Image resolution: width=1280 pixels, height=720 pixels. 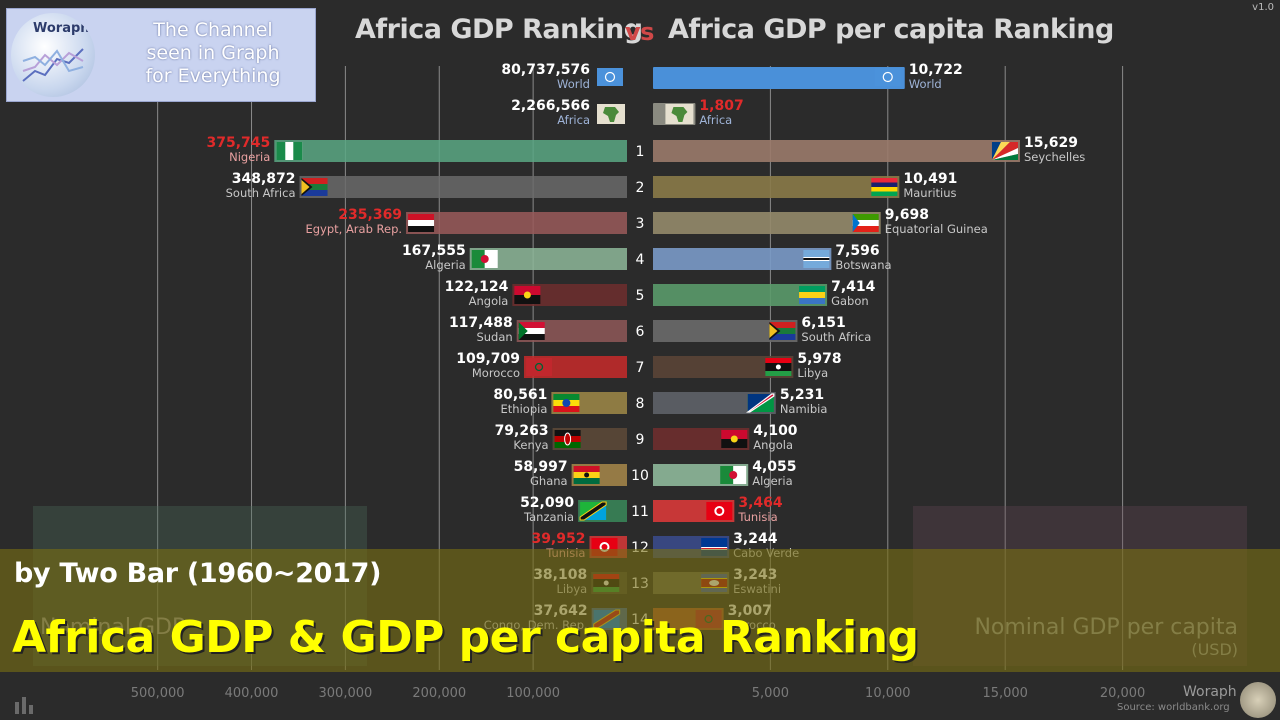 I want to click on right-bar-value: 15,629, so click(x=1051, y=143).